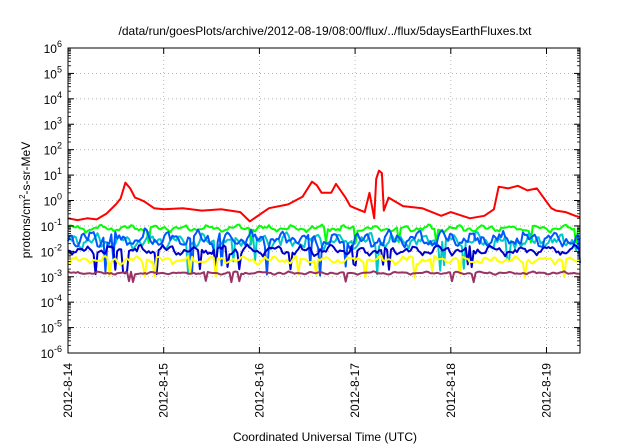 The image size is (640, 448). What do you see at coordinates (59, 120) in the screenshot?
I see `y-tick-exponent: 3` at bounding box center [59, 120].